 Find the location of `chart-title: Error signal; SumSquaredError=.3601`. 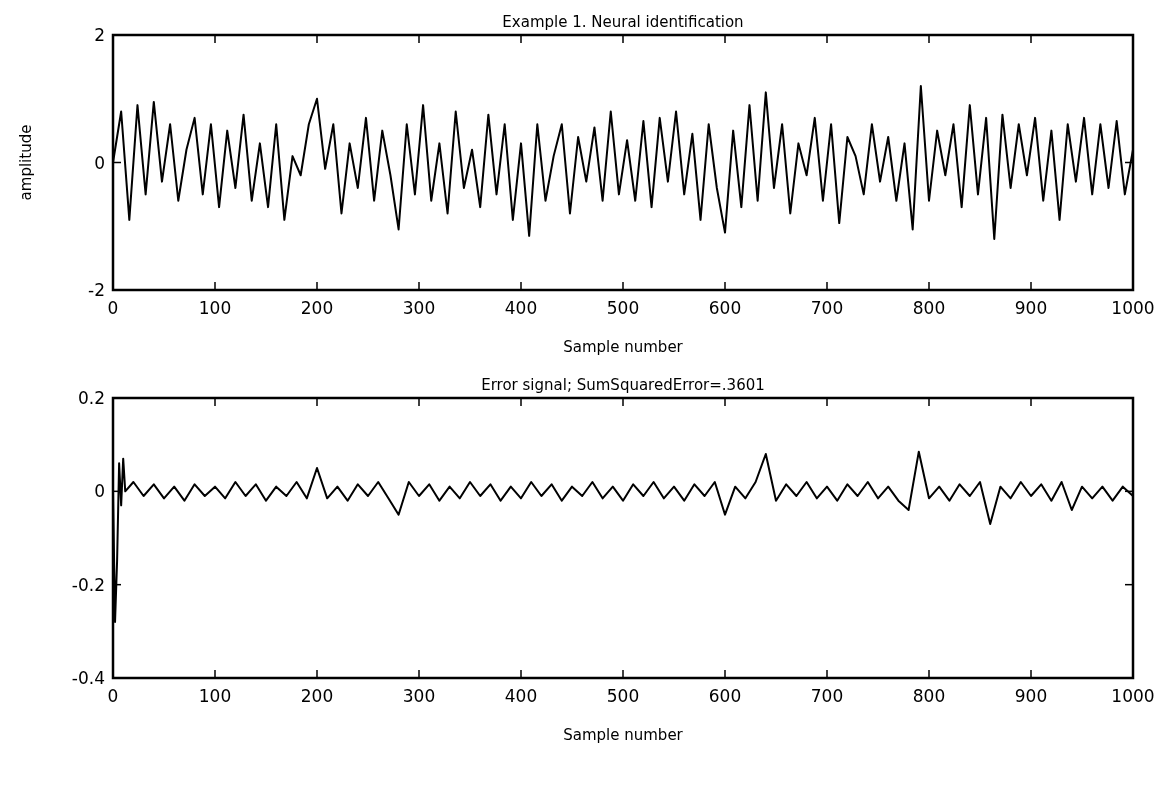

chart-title: Error signal; SumSquaredError=.3601 is located at coordinates (623, 385).